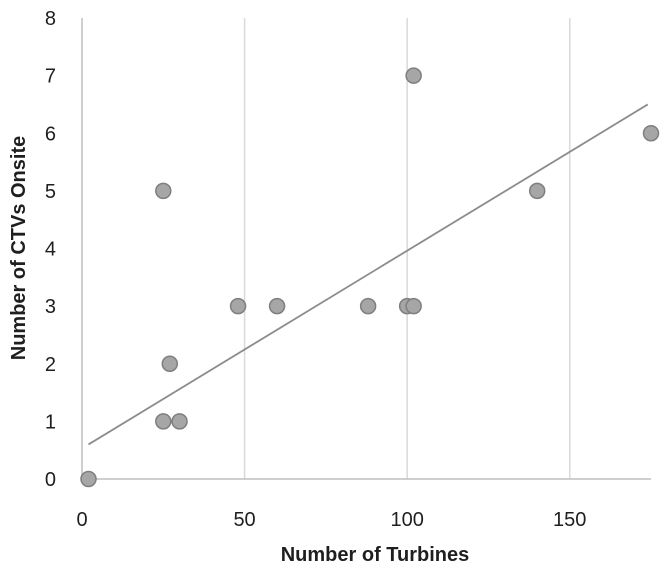  Describe the element at coordinates (50, 250) in the screenshot. I see `y-tick-label: 4` at that location.